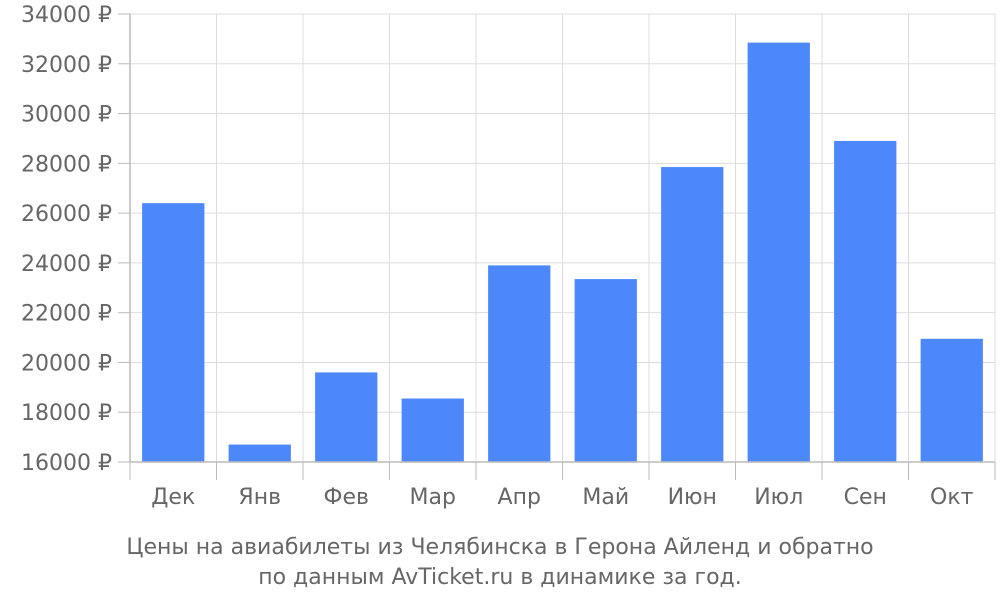  I want to click on y-tick-label: 24000 ₽, so click(66, 264).